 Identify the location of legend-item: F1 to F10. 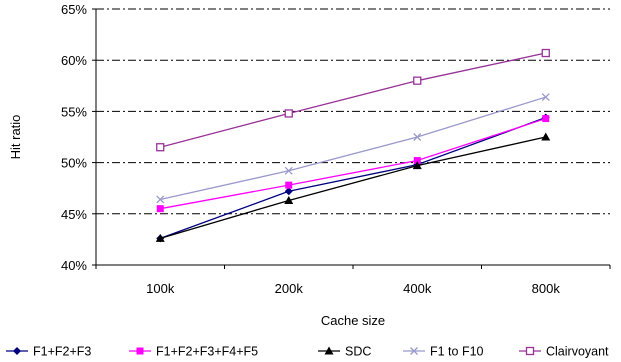
(443, 352).